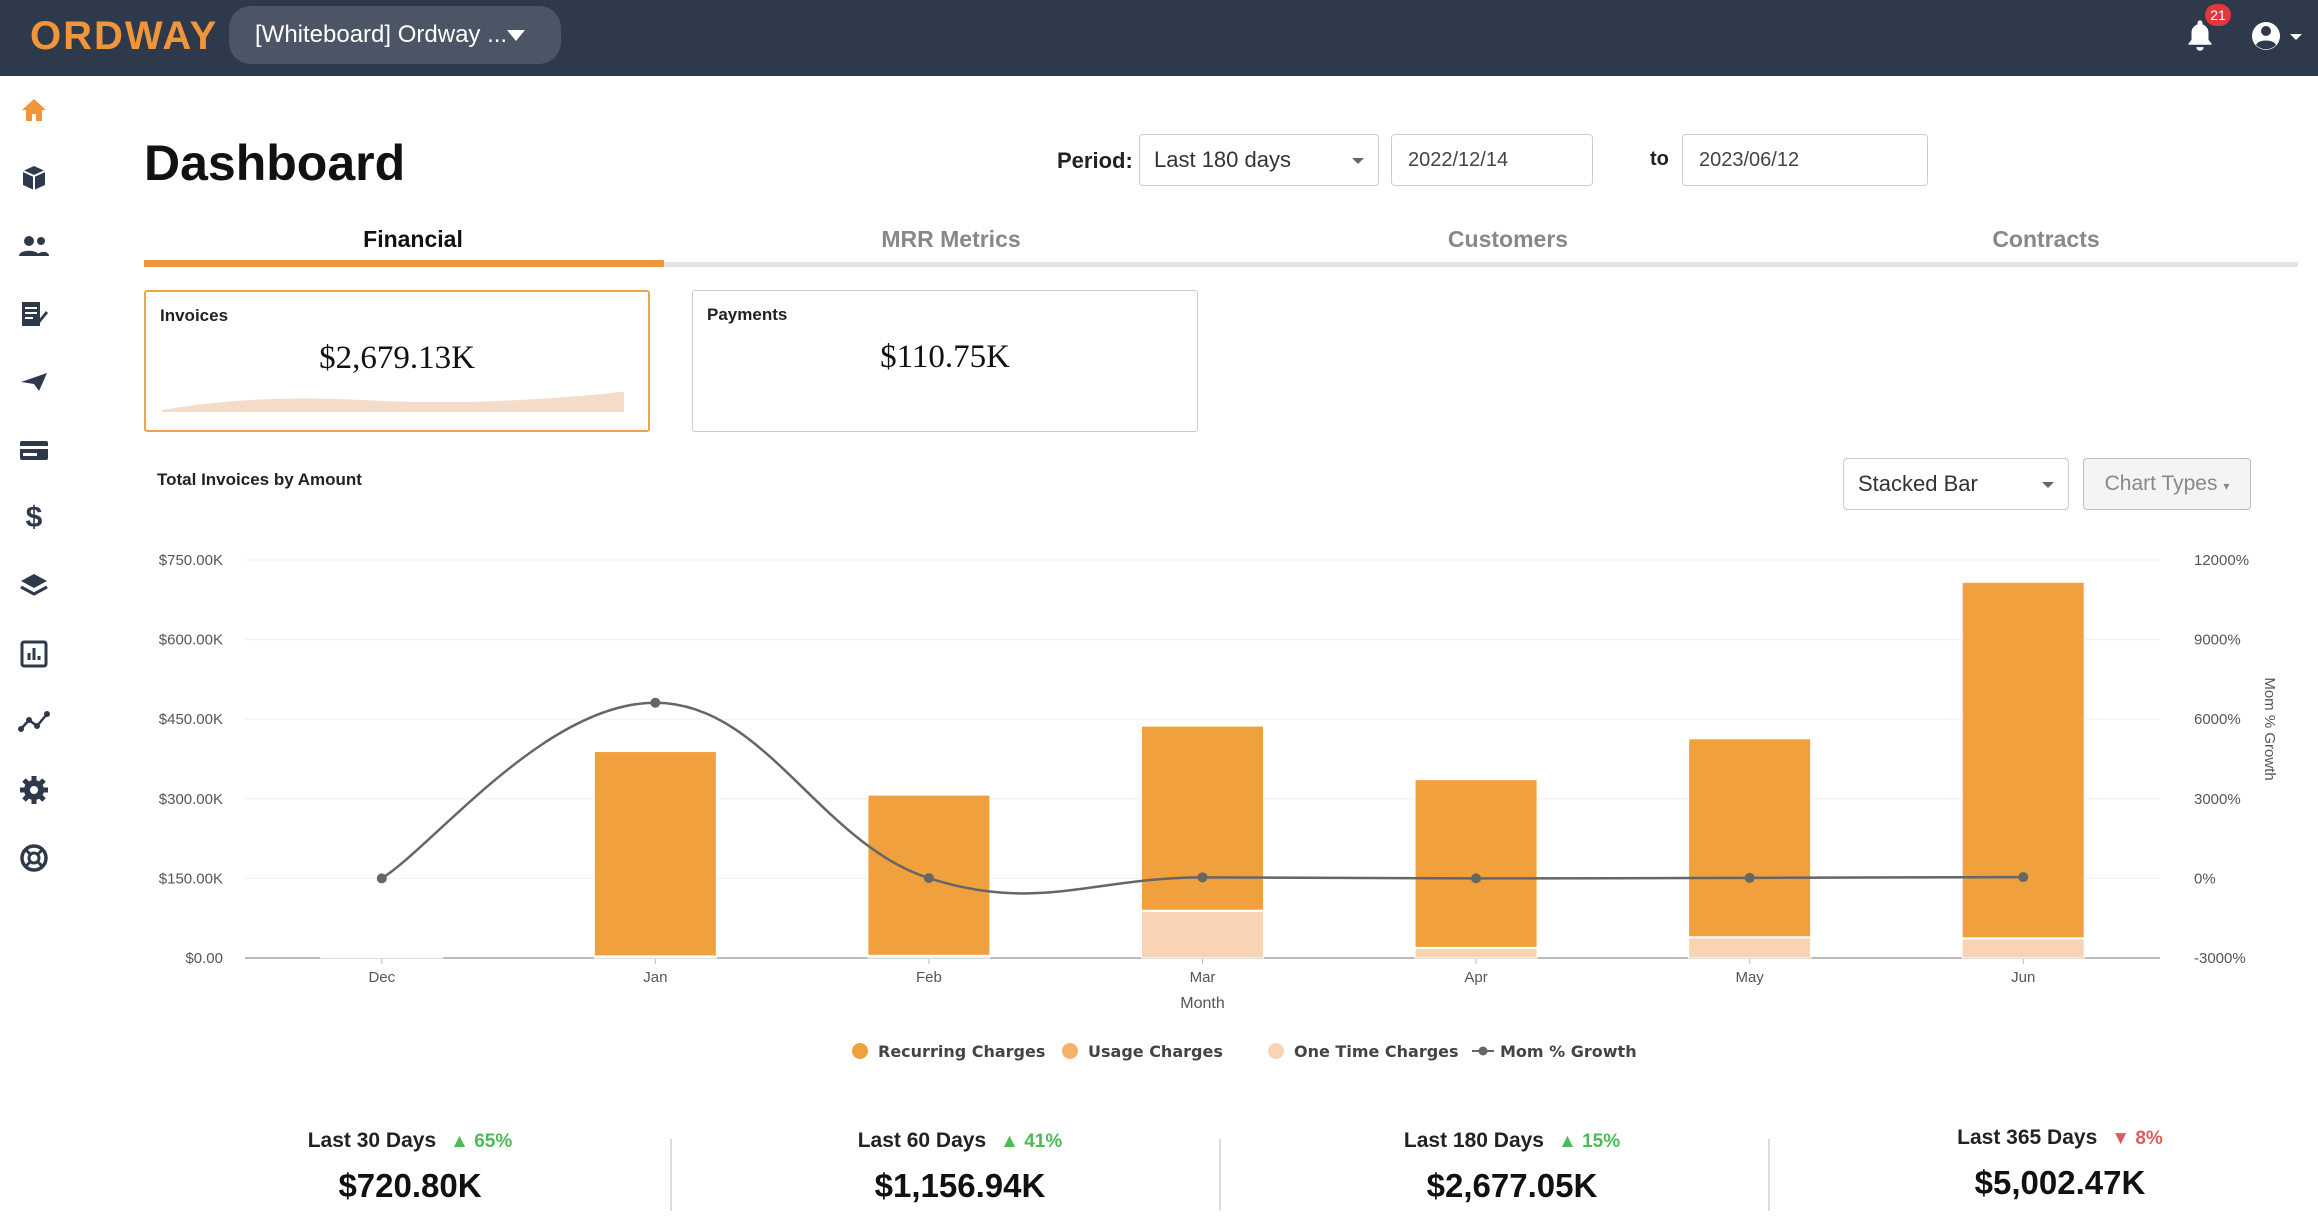 The width and height of the screenshot is (2318, 1228). What do you see at coordinates (951, 239) in the screenshot?
I see `tab-mrr-metrics: MRR Metrics` at bounding box center [951, 239].